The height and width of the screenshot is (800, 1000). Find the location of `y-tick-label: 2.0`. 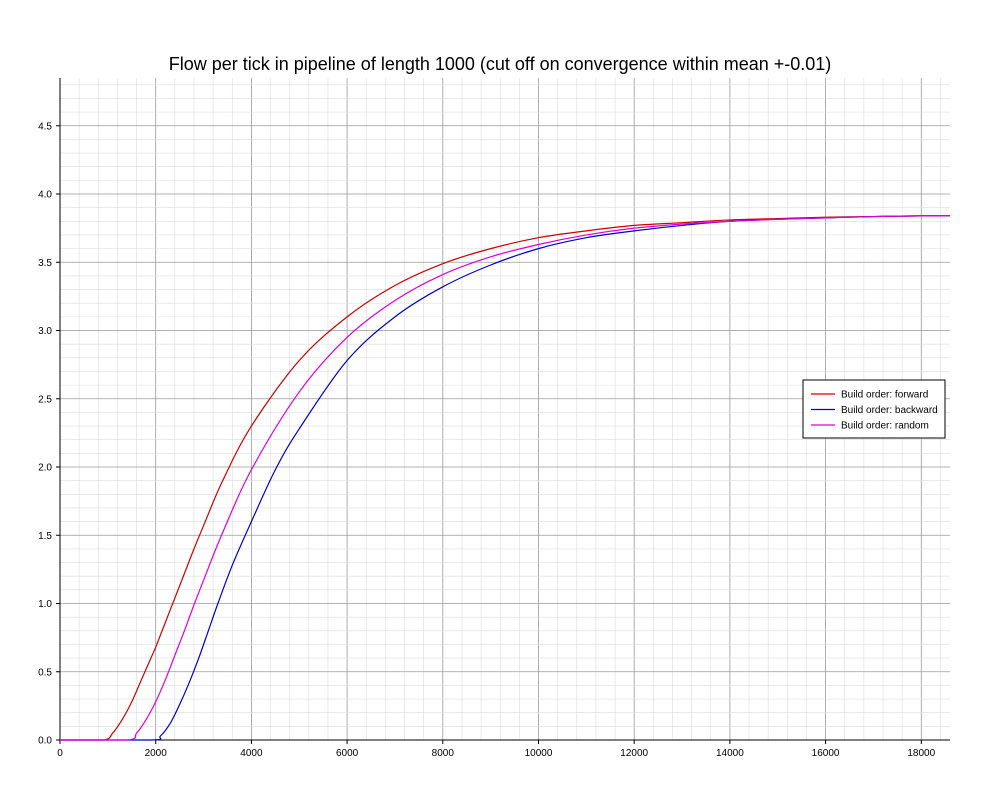

y-tick-label: 2.0 is located at coordinates (45, 468).